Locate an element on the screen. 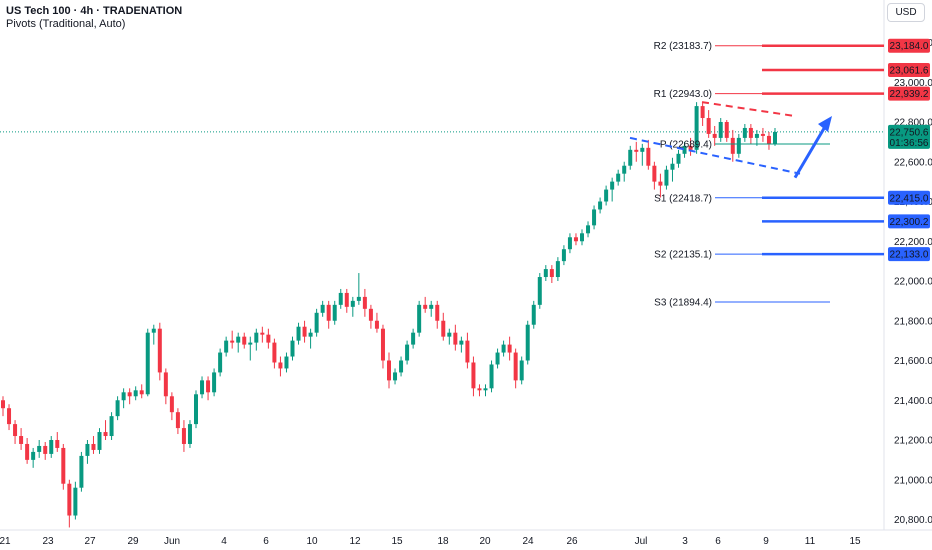 The image size is (932, 550). pivot-s2-label: S2 (22135.1) is located at coordinates (683, 255).